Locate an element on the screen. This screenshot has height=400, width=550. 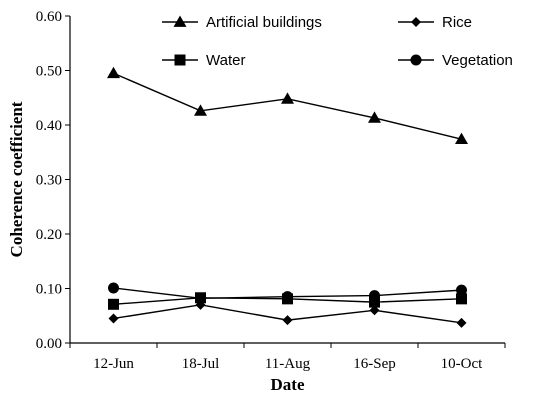
y-ticks: 0.00 0.10 0.20 0.30 0.40 0.50 0.60 is located at coordinates (53, 180).